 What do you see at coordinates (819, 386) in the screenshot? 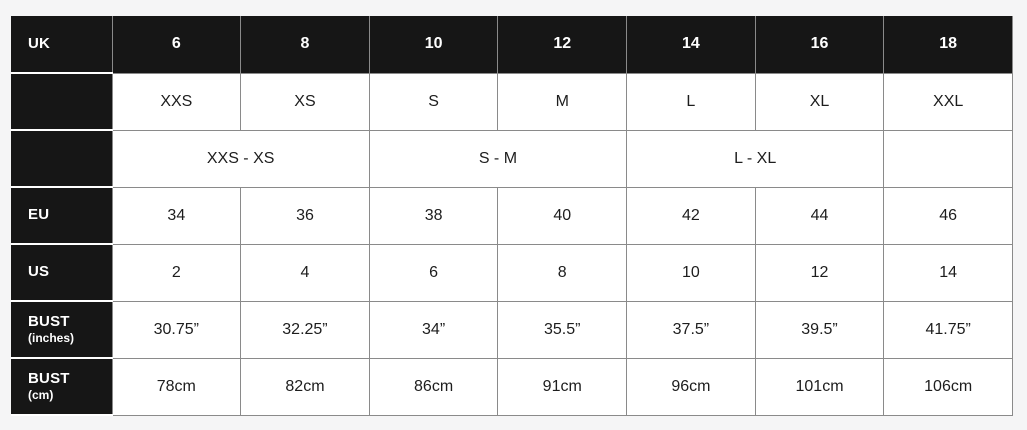
I see `size-value-cell: 101cm` at bounding box center [819, 386].